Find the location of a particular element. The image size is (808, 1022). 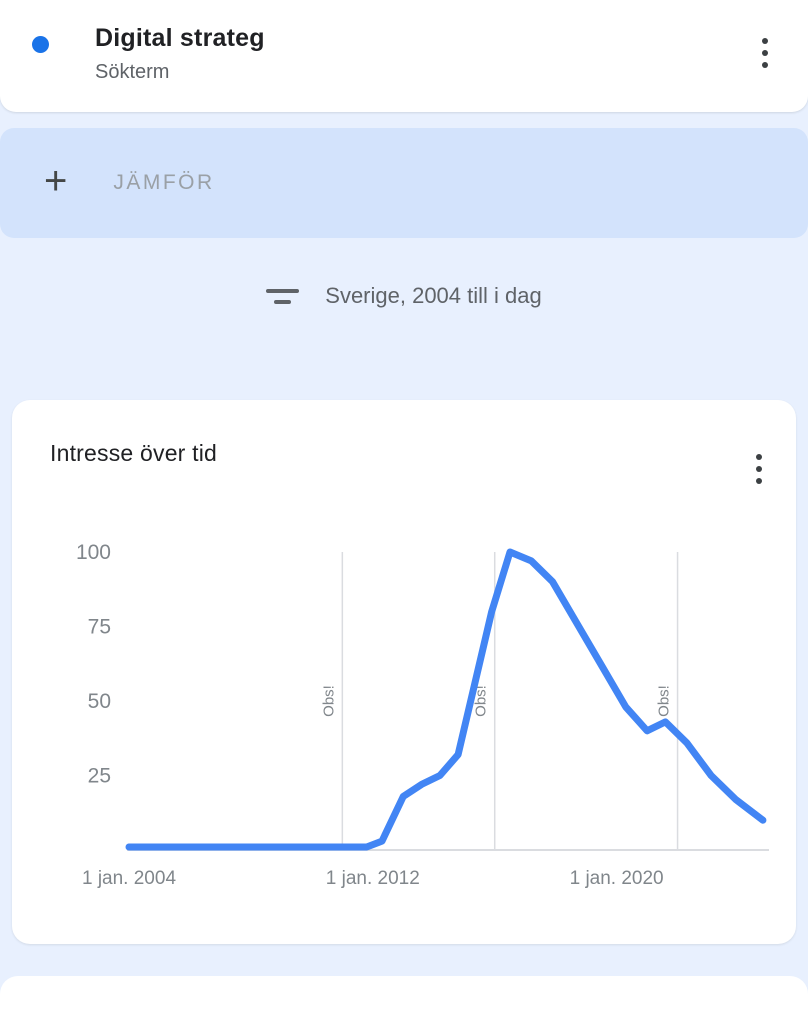

series-color-dot-icon is located at coordinates (40, 44).